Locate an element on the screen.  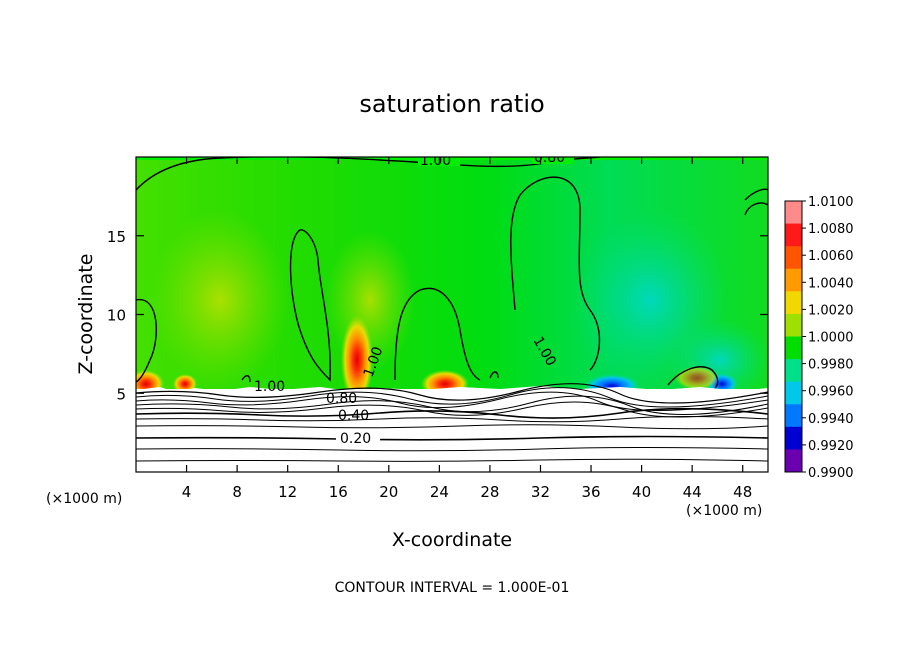
colorbar-label: 1.0080 is located at coordinates (831, 229).